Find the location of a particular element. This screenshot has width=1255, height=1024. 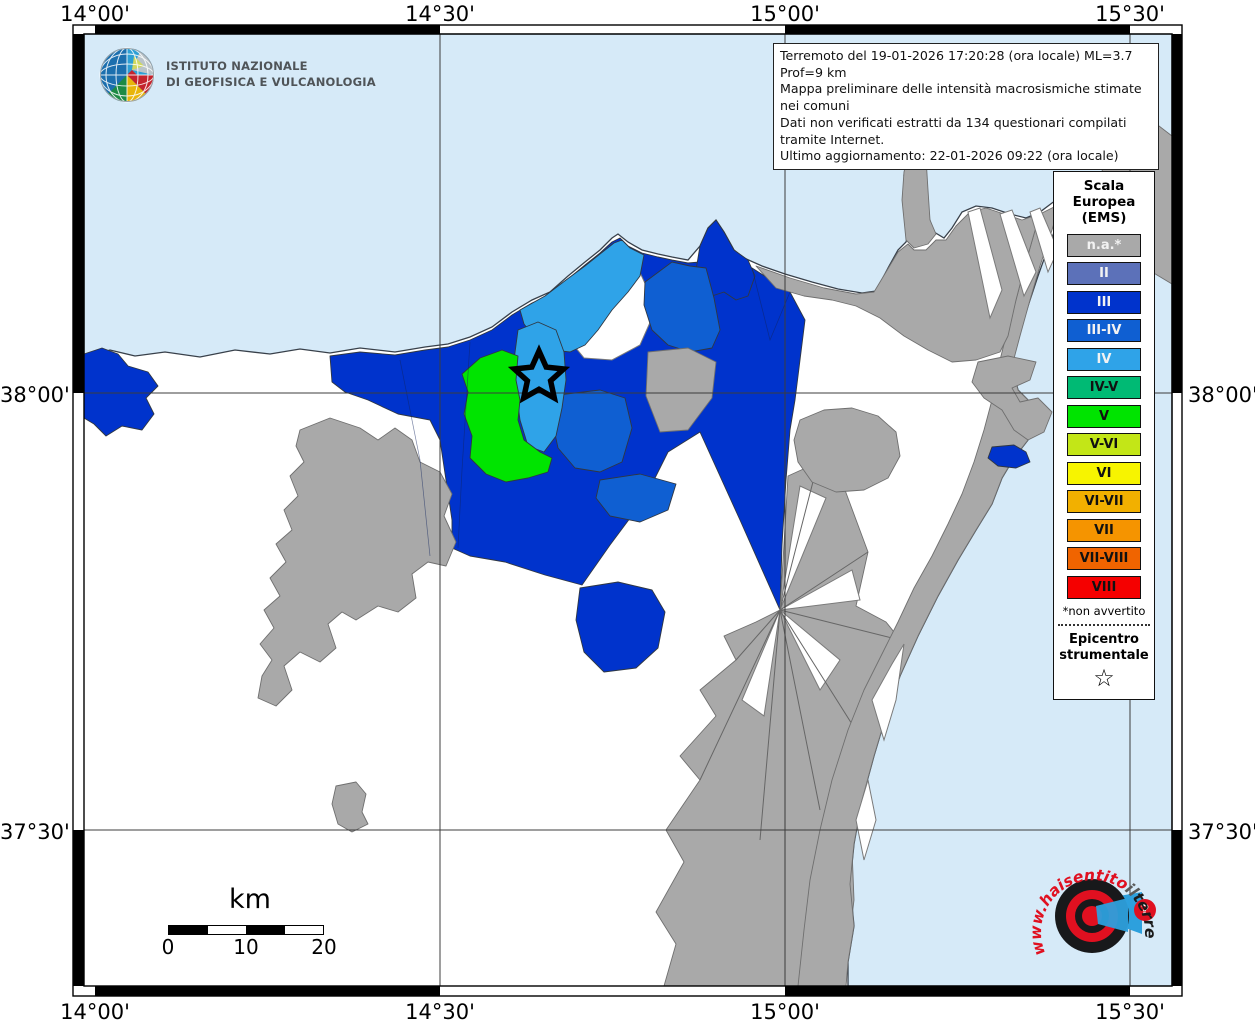

haisentito-logo: ? www.haisentitoilterremoto.it is located at coordinates (1093, 903).